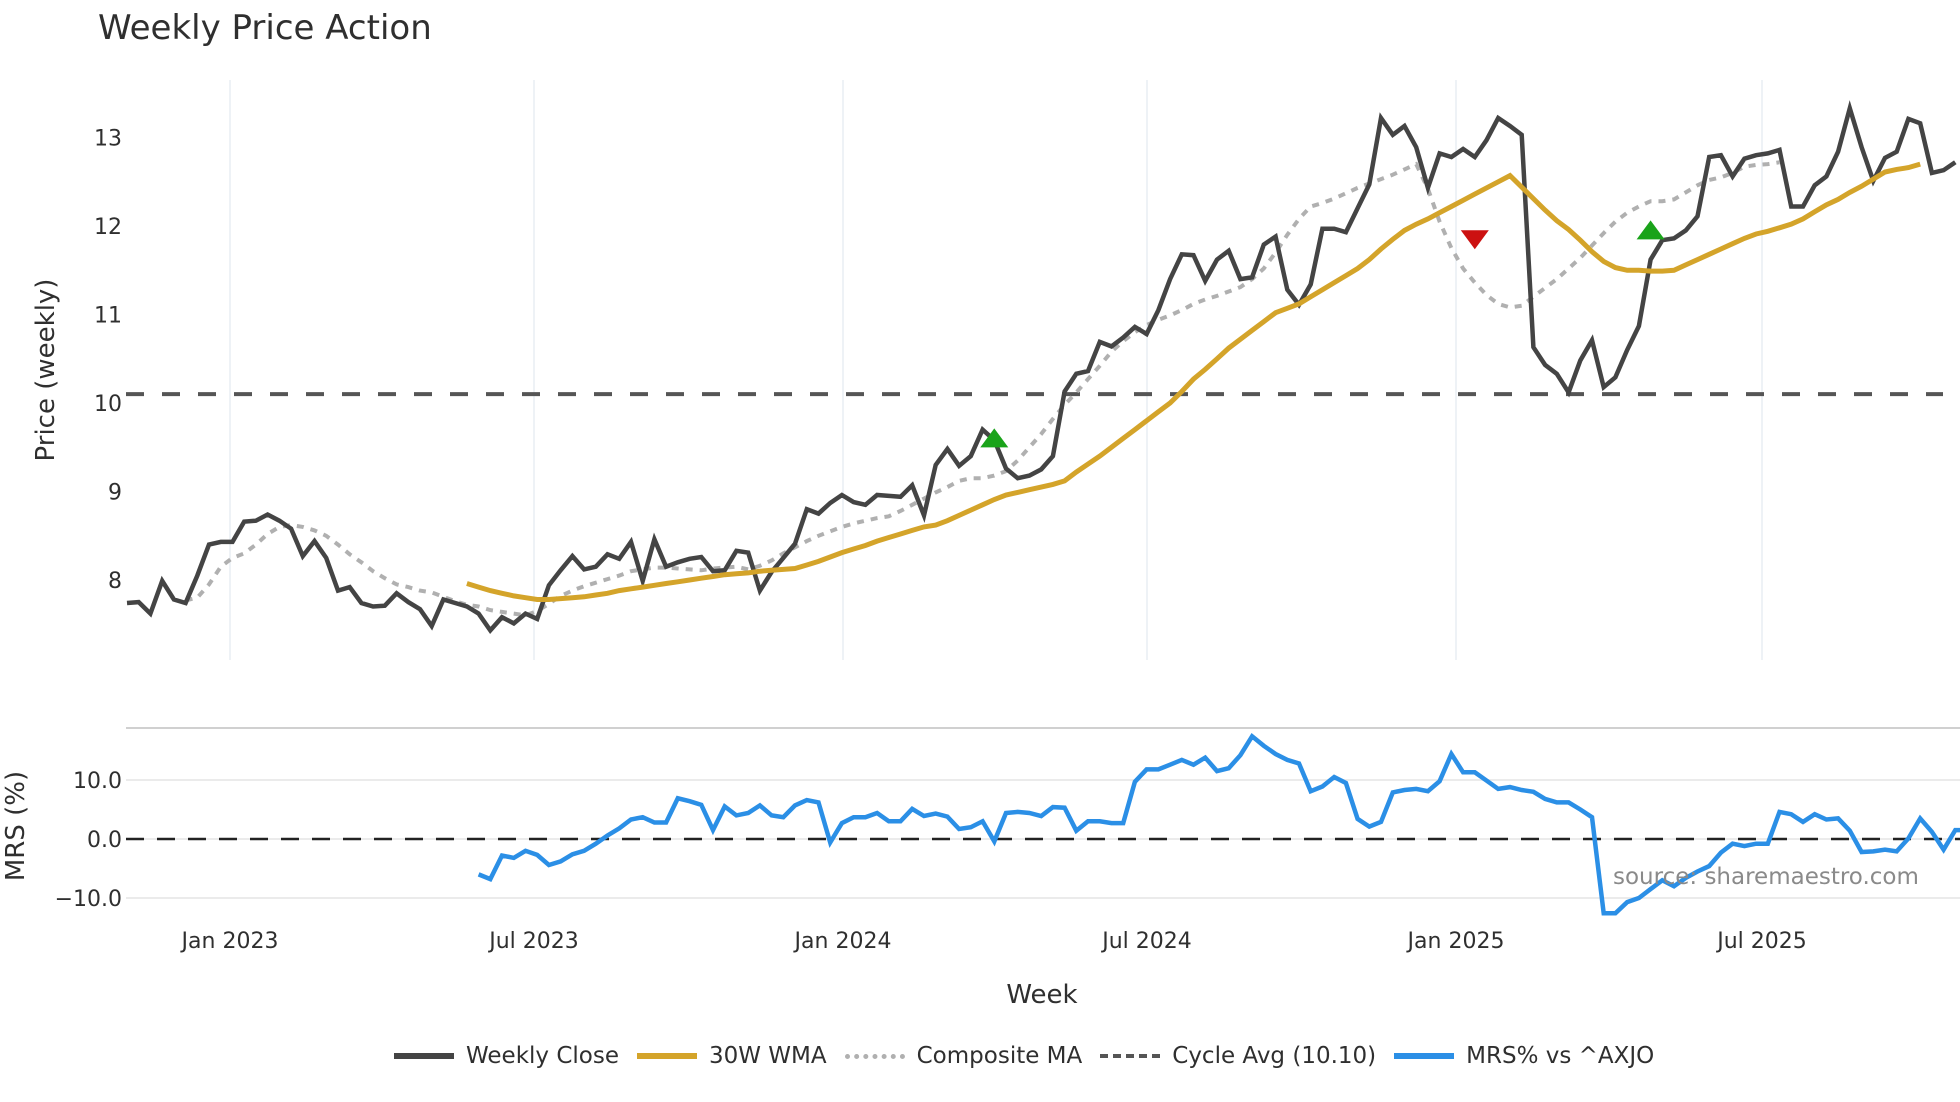 This screenshot has width=1960, height=1102. I want to click on legend-label: Weekly Close, so click(542, 1056).